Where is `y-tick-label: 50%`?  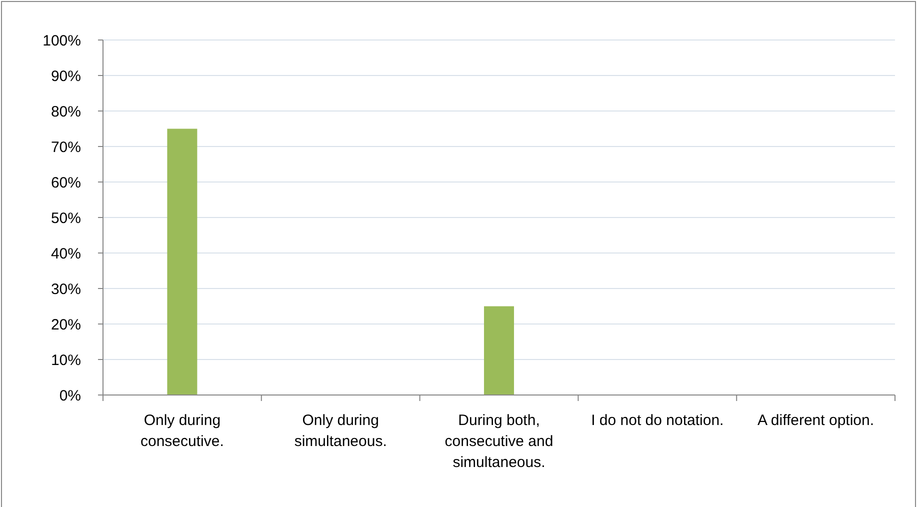 y-tick-label: 50% is located at coordinates (65, 218).